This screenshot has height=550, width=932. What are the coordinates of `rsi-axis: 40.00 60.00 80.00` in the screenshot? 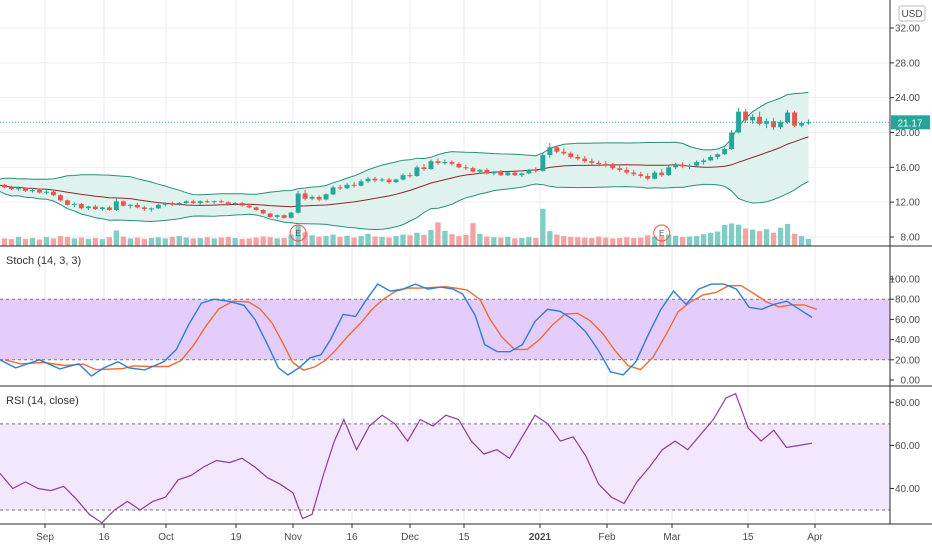 It's located at (905, 446).